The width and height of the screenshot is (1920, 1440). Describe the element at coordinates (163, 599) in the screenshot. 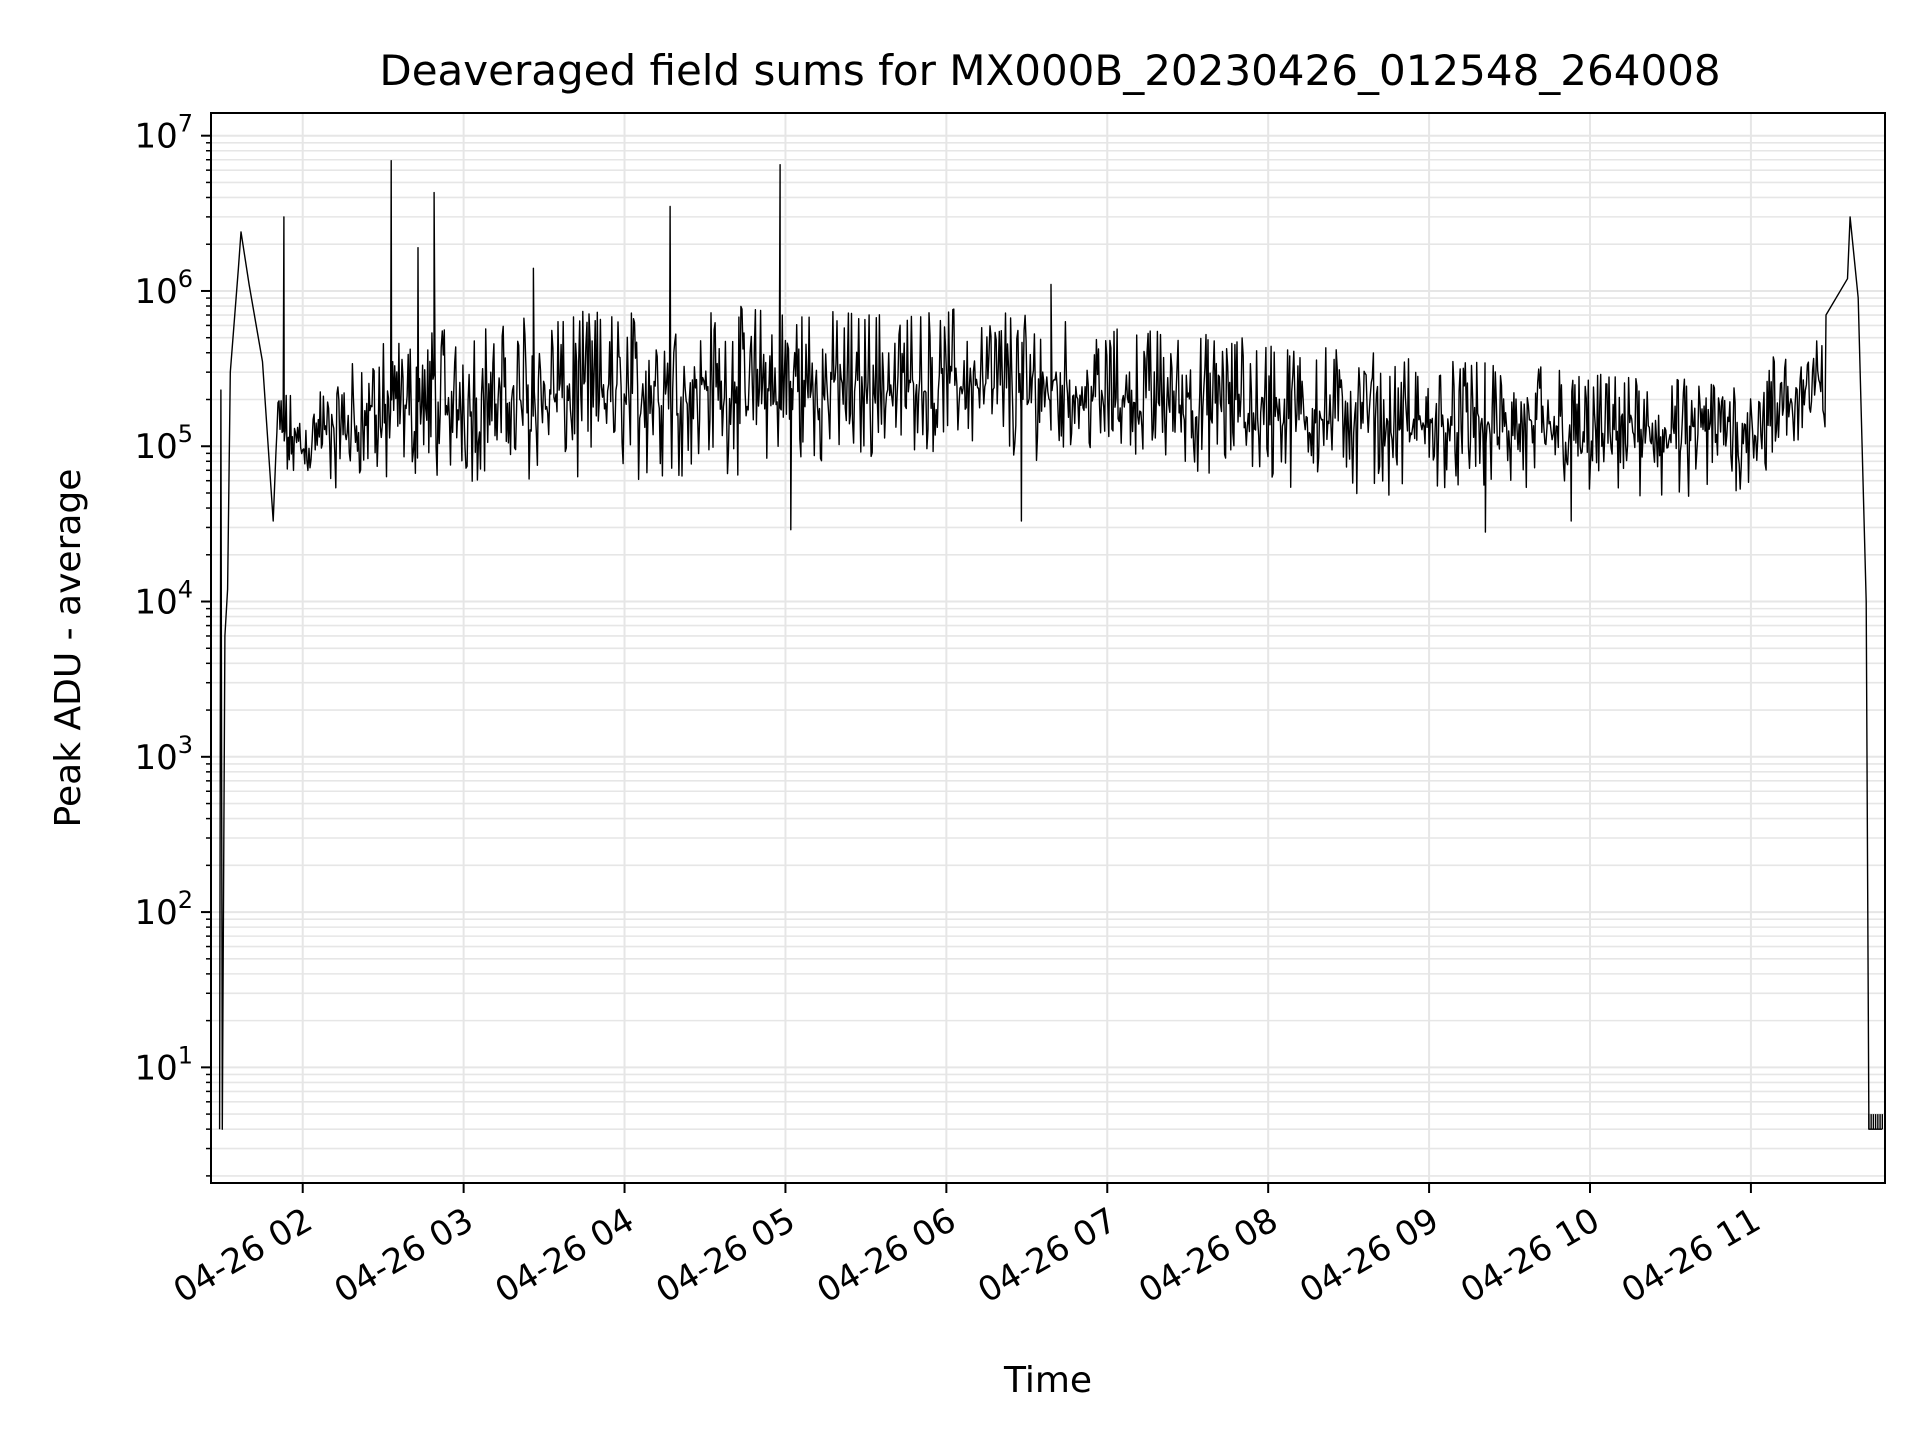

I see `y-tick-label: 10⁴` at that location.